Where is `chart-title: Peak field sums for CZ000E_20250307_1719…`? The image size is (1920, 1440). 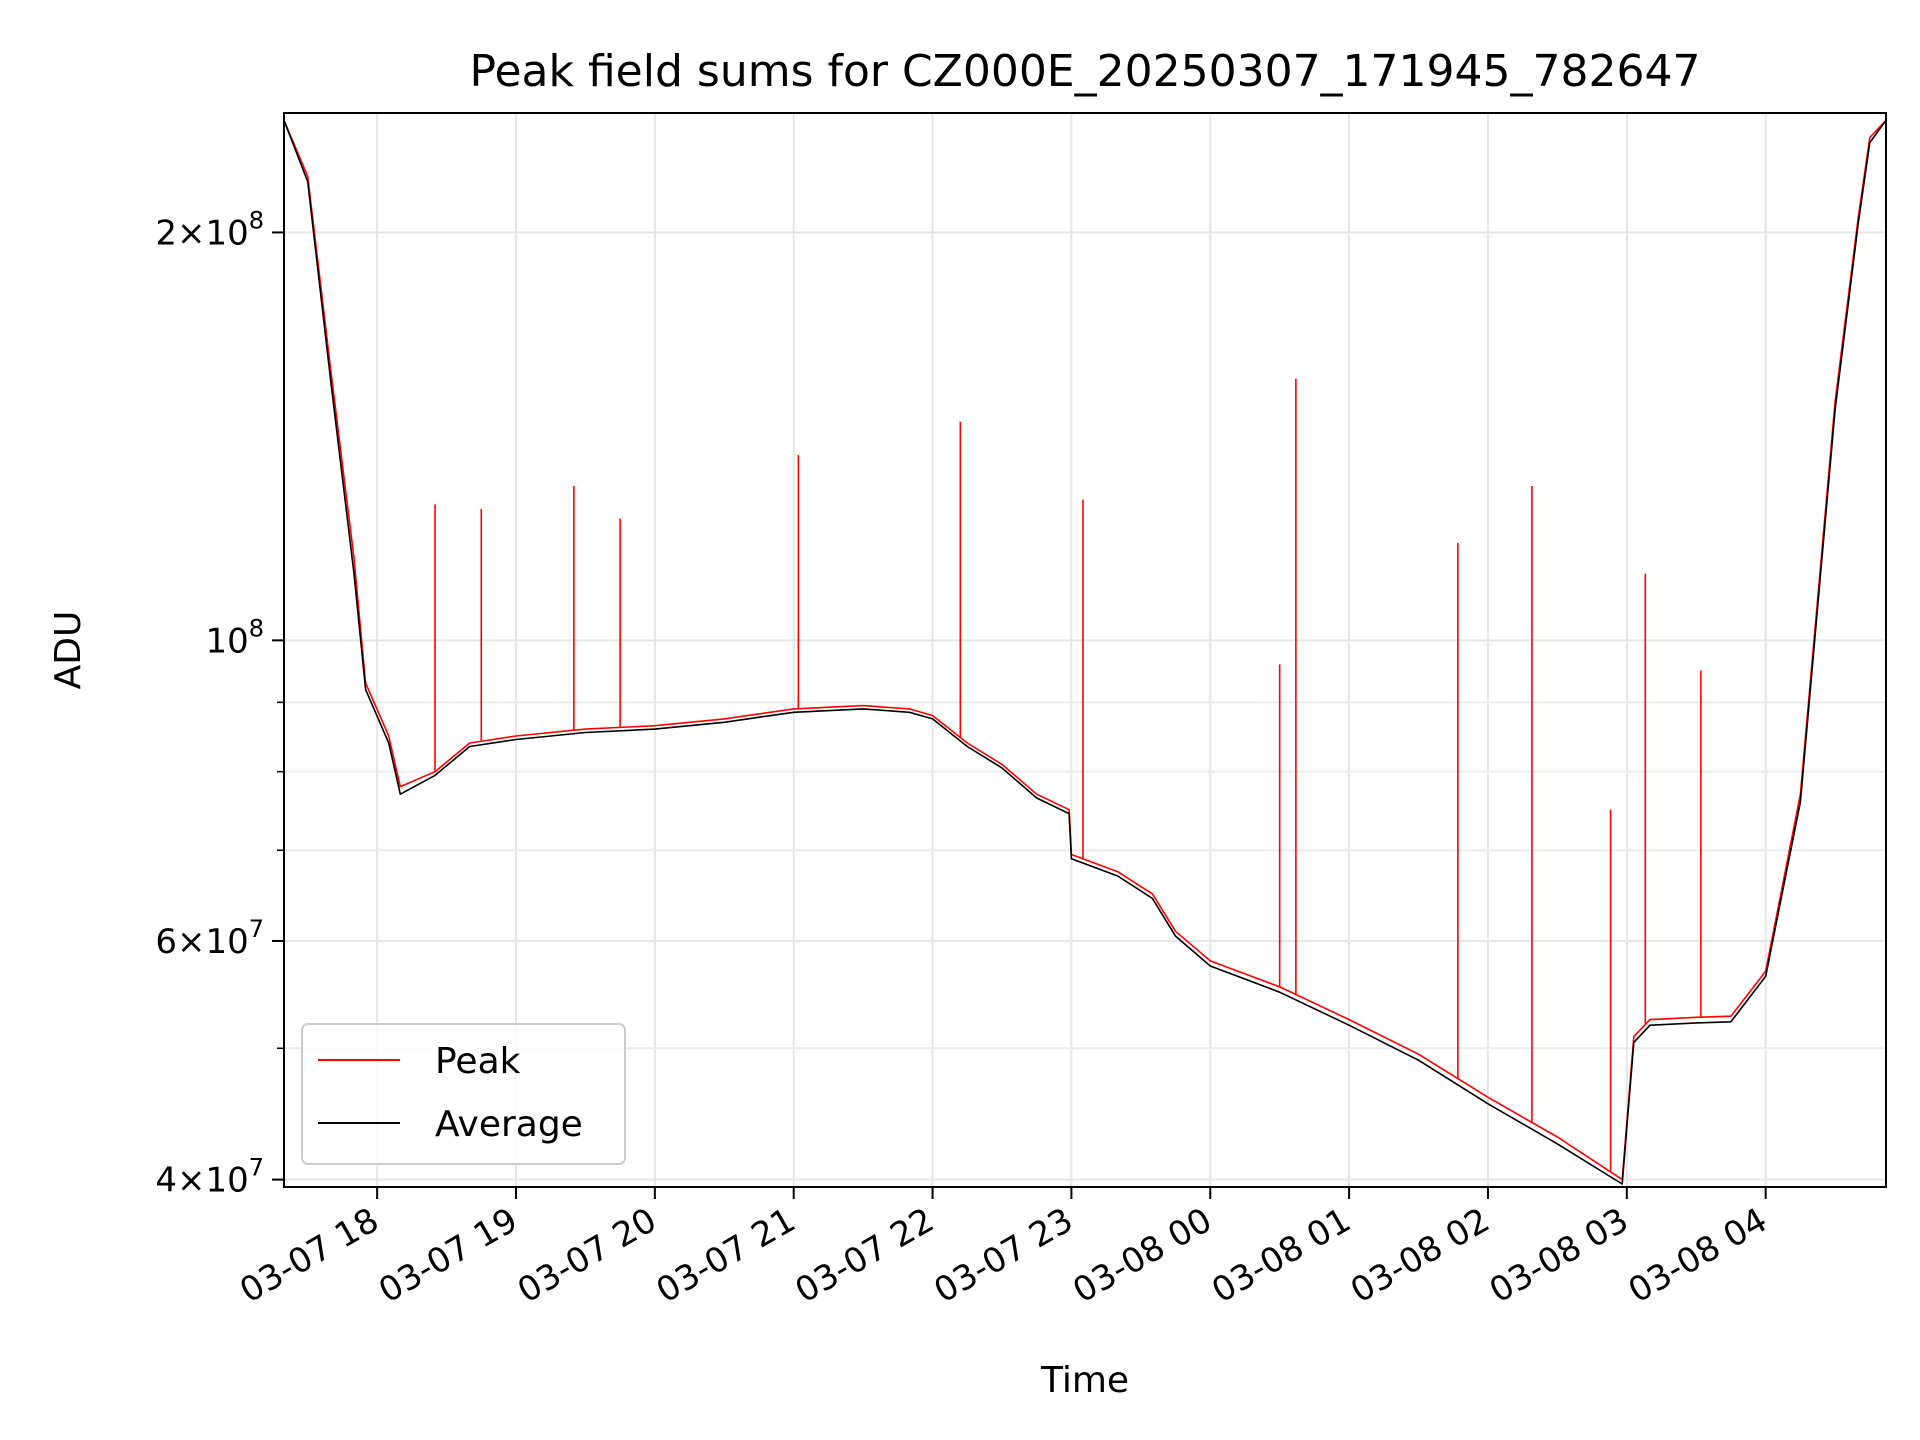 chart-title: Peak field sums for CZ000E_20250307_1719… is located at coordinates (1085, 71).